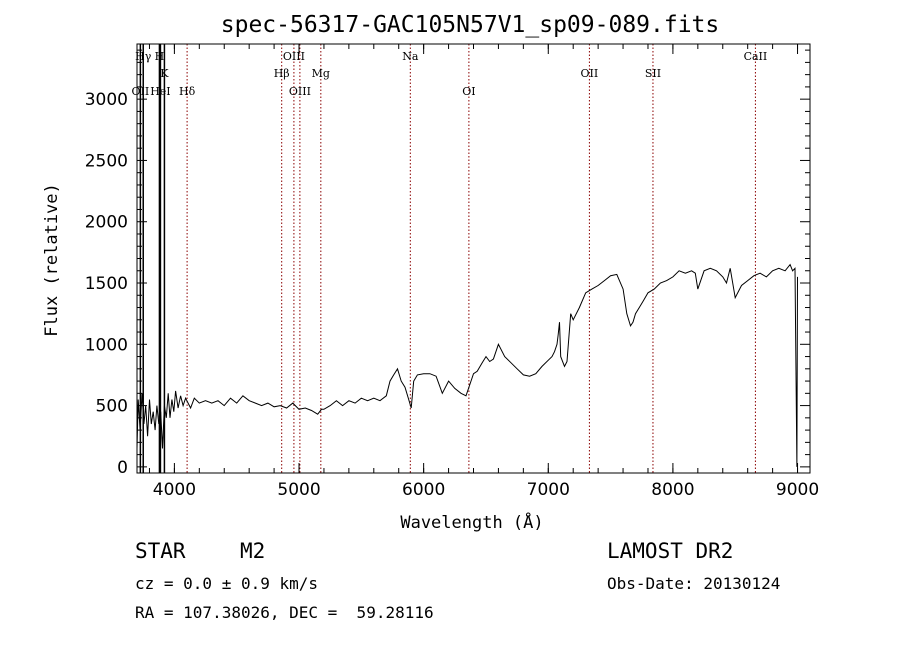 This screenshot has height=649, width=900. What do you see at coordinates (122, 468) in the screenshot?
I see `y-tick-label-0: 0` at bounding box center [122, 468].